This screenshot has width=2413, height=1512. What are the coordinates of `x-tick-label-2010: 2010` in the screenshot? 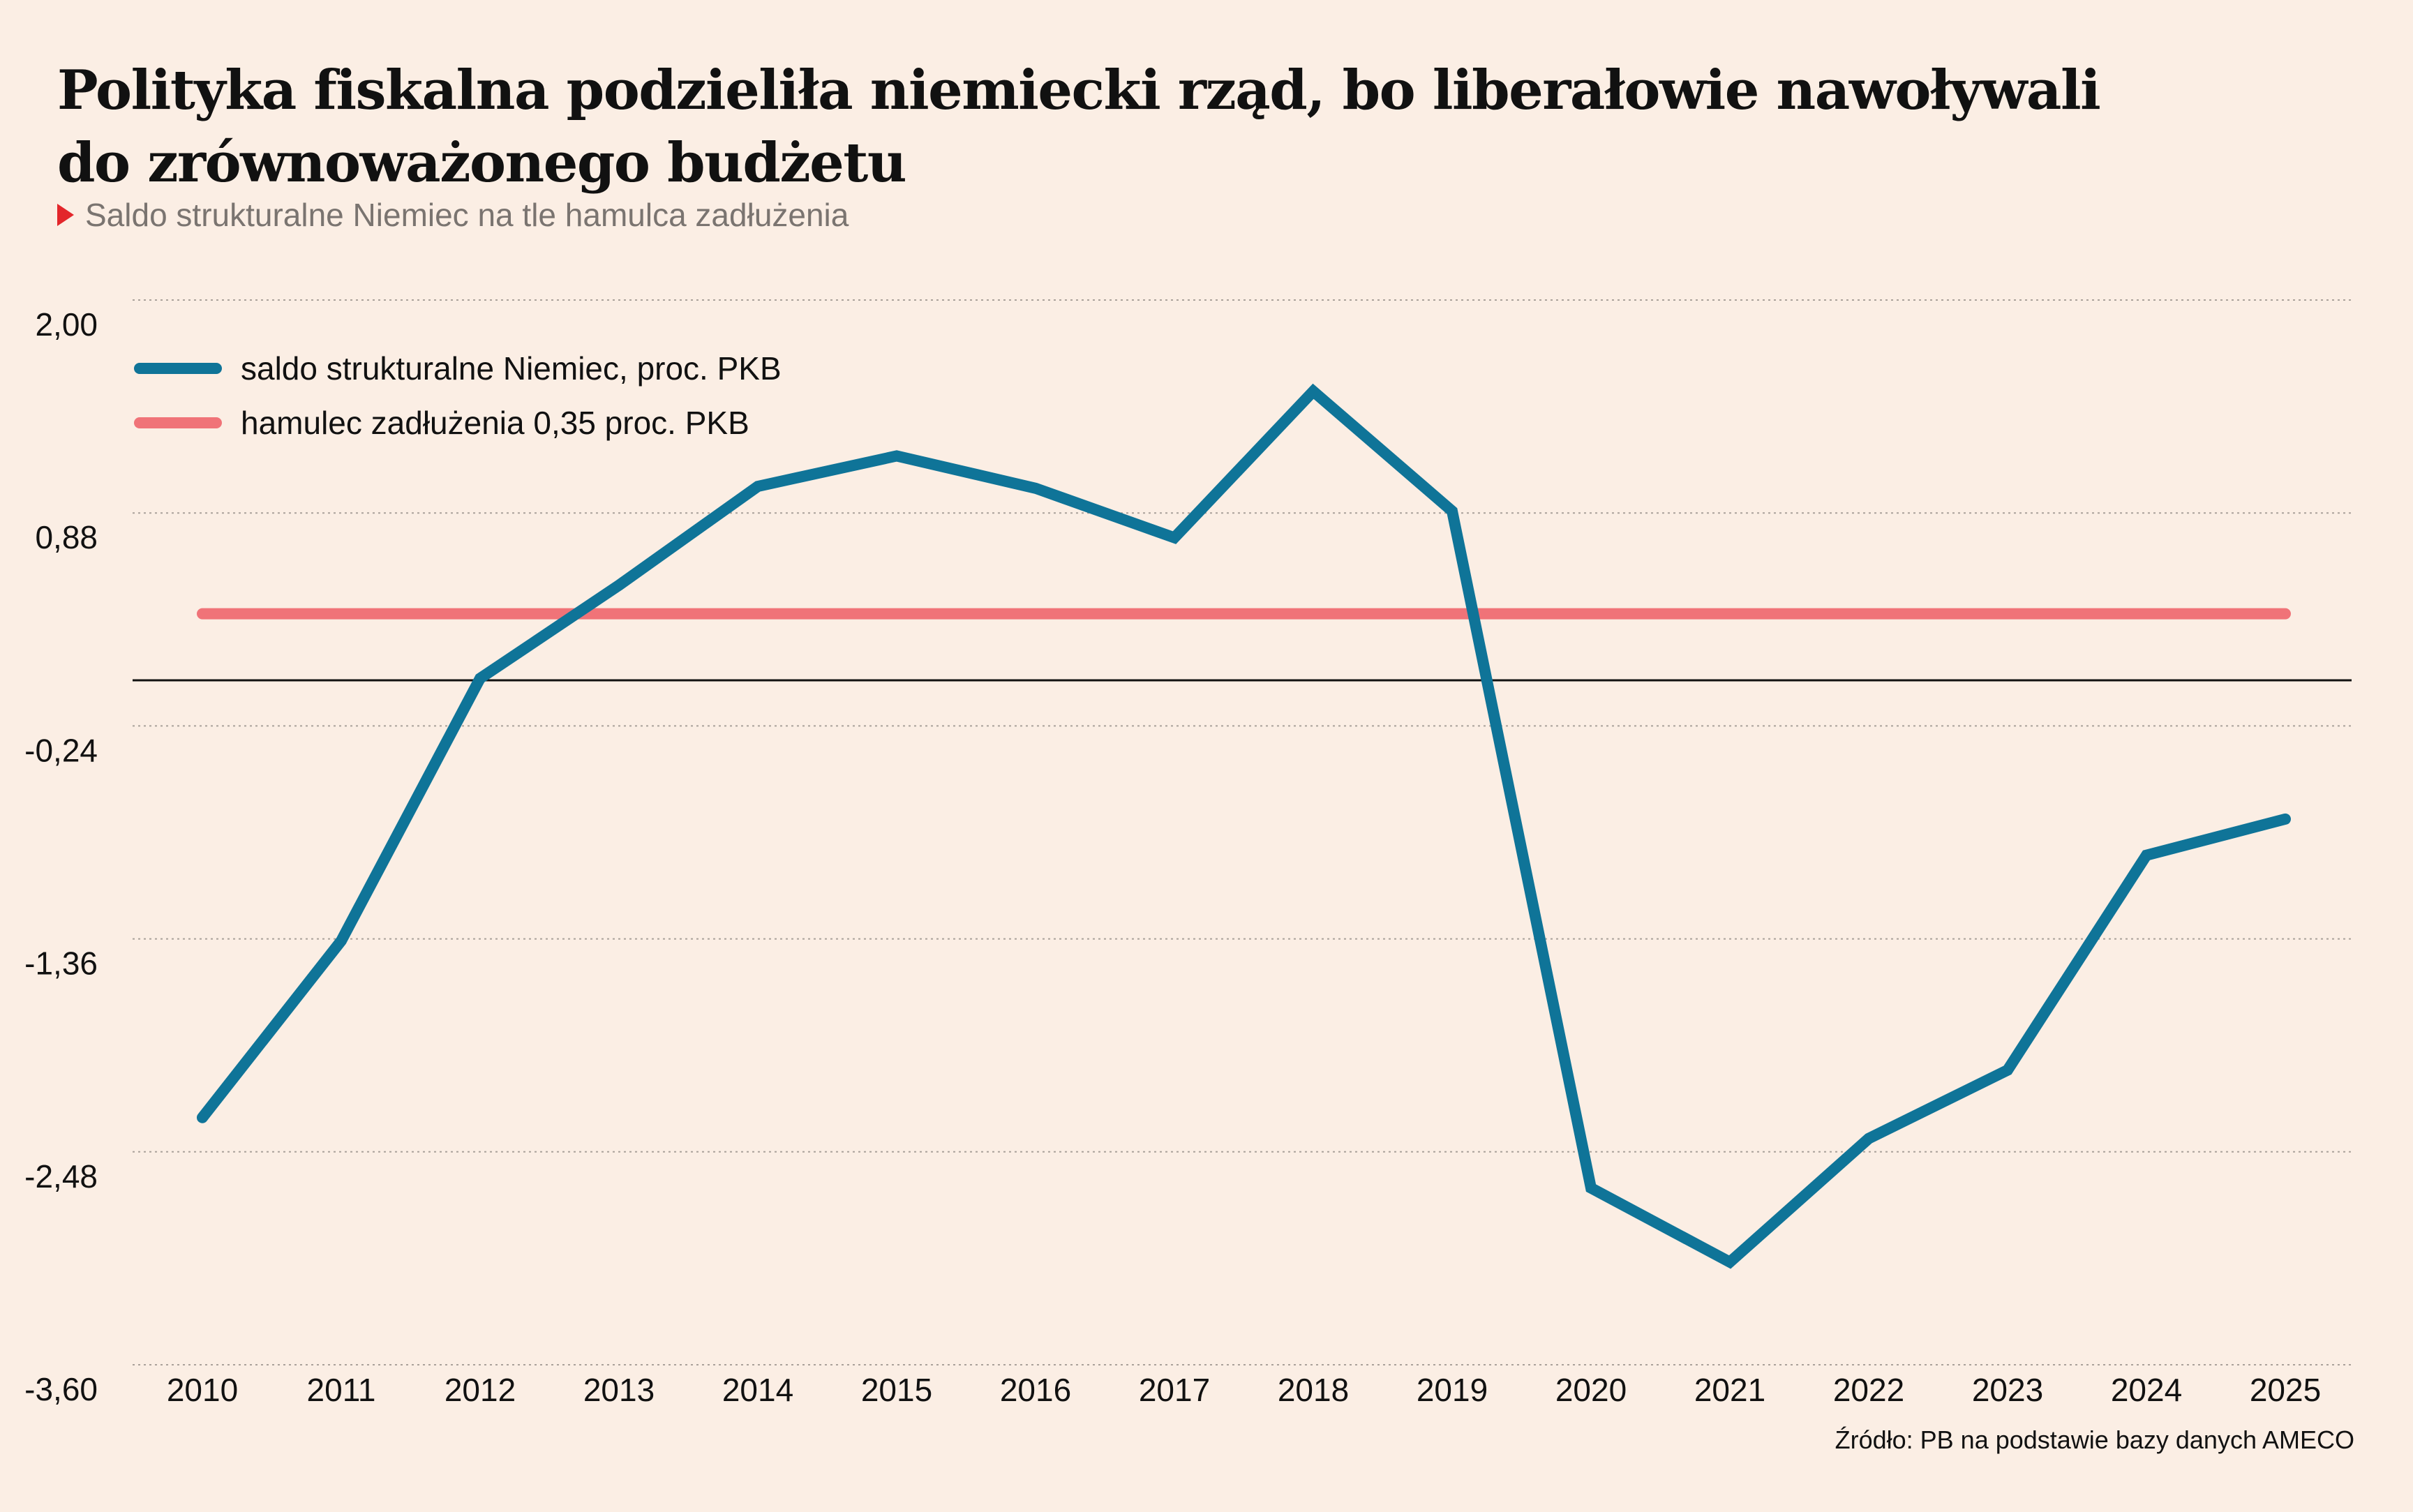 It's located at (202, 1390).